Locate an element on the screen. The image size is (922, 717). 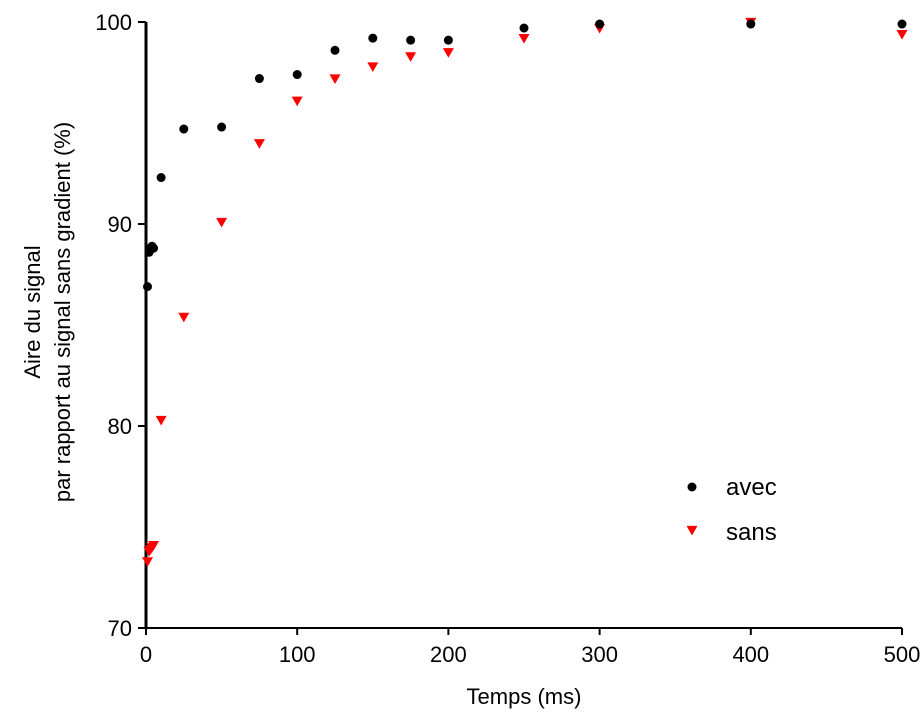
y-axis-title-line-2: par rapport au signal sans gradient (%) is located at coordinates (62, 312).